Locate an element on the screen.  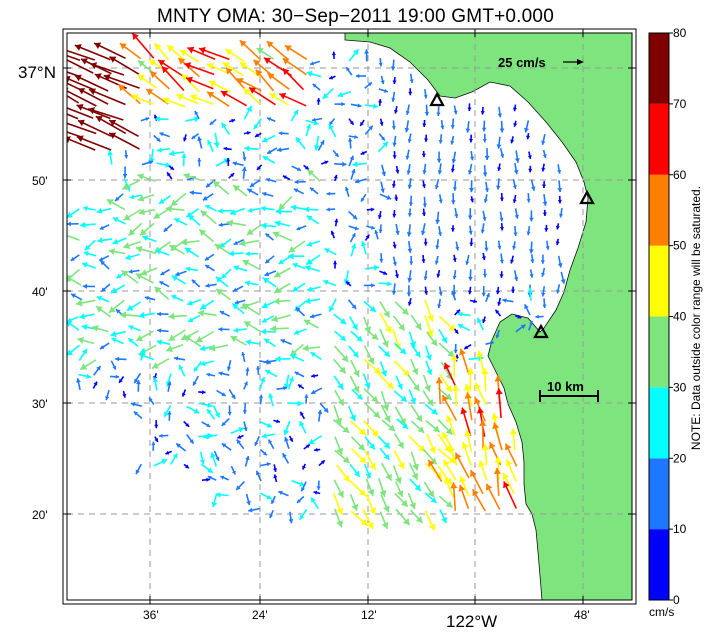
colorbar-tick-label: 0 is located at coordinates (676, 600).